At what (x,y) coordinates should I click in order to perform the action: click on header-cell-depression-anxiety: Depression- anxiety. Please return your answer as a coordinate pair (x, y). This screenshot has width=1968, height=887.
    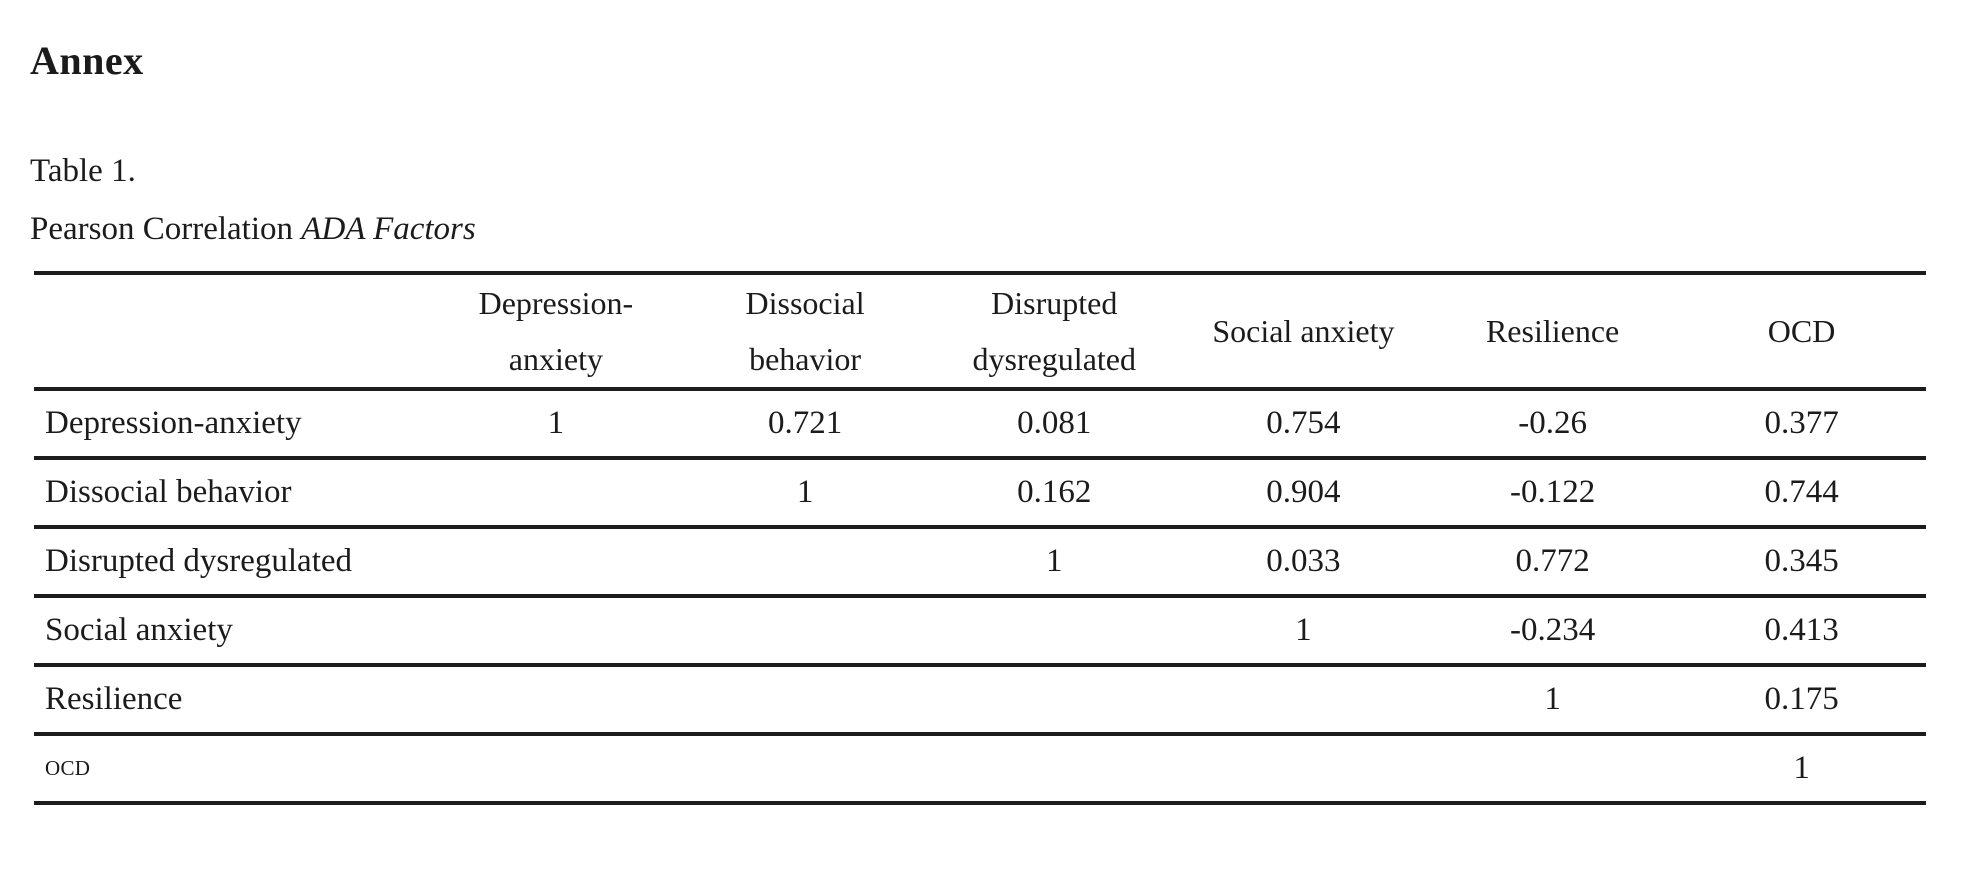
    Looking at the image, I should click on (555, 331).